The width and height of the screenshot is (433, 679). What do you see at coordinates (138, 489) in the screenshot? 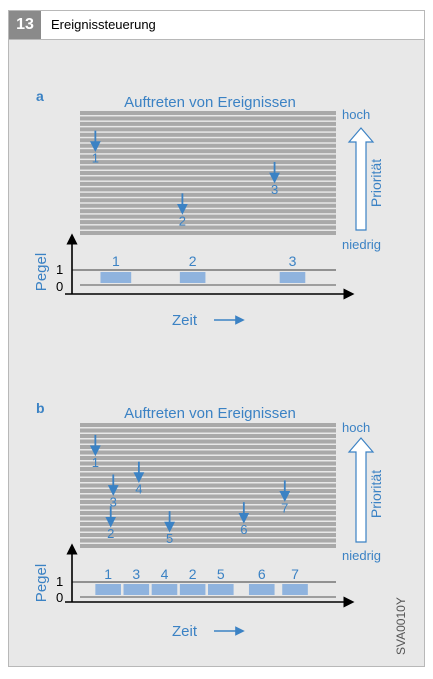
I see `event-label: 4` at bounding box center [138, 489].